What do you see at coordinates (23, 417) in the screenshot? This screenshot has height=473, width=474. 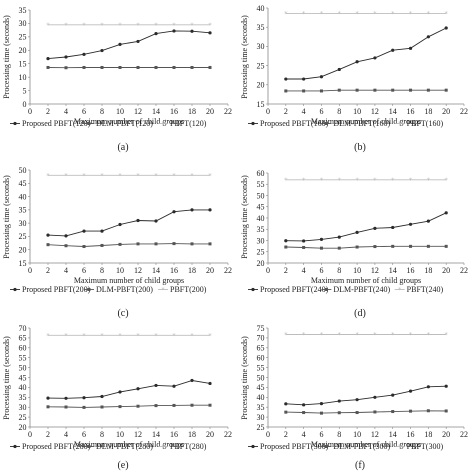 I see `y-tick-label: 25` at bounding box center [23, 417].